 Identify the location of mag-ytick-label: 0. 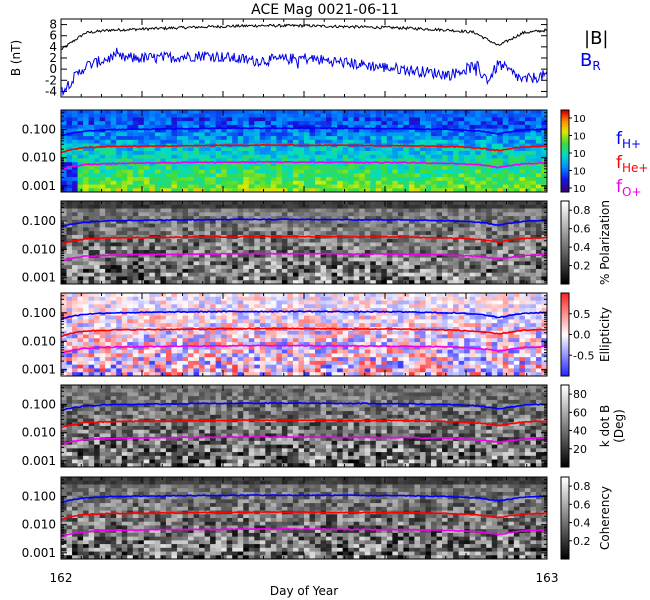
(53, 69).